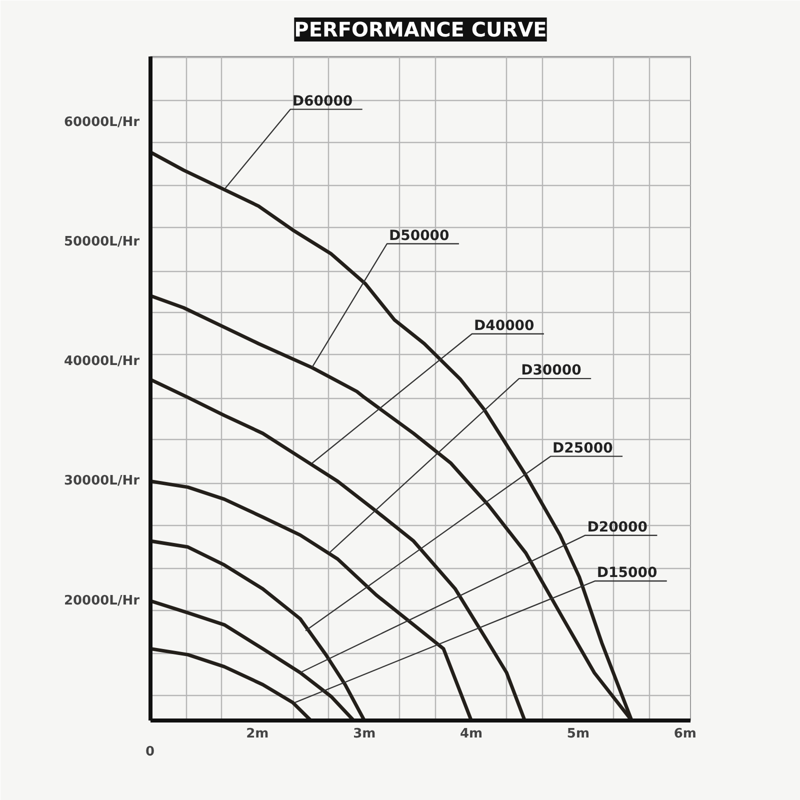 The image size is (800, 800). Describe the element at coordinates (504, 326) in the screenshot. I see `annotation: D40000` at that location.